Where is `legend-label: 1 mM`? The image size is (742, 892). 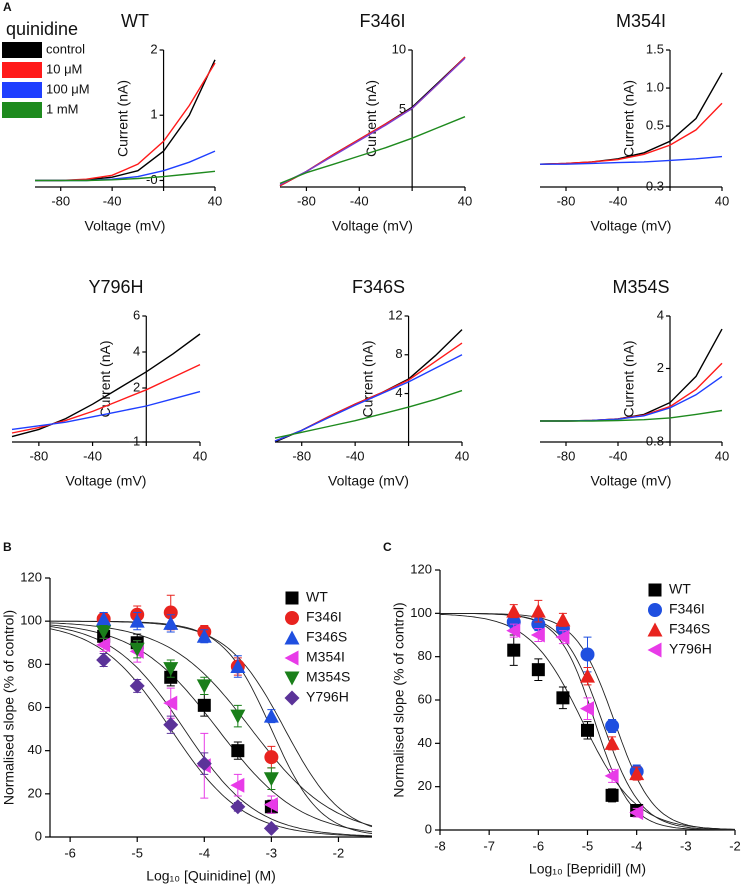
legend-label: 1 mM is located at coordinates (62, 108).